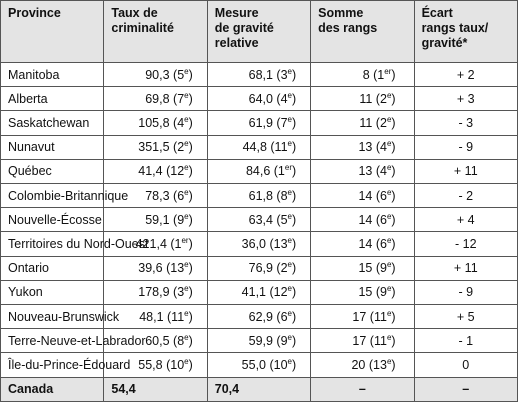 This screenshot has width=518, height=403. Describe the element at coordinates (259, 147) in the screenshot. I see `data-row: Nunavut 351,5 (2e) 44,8 (11e) 13 (4e) - 9` at that location.